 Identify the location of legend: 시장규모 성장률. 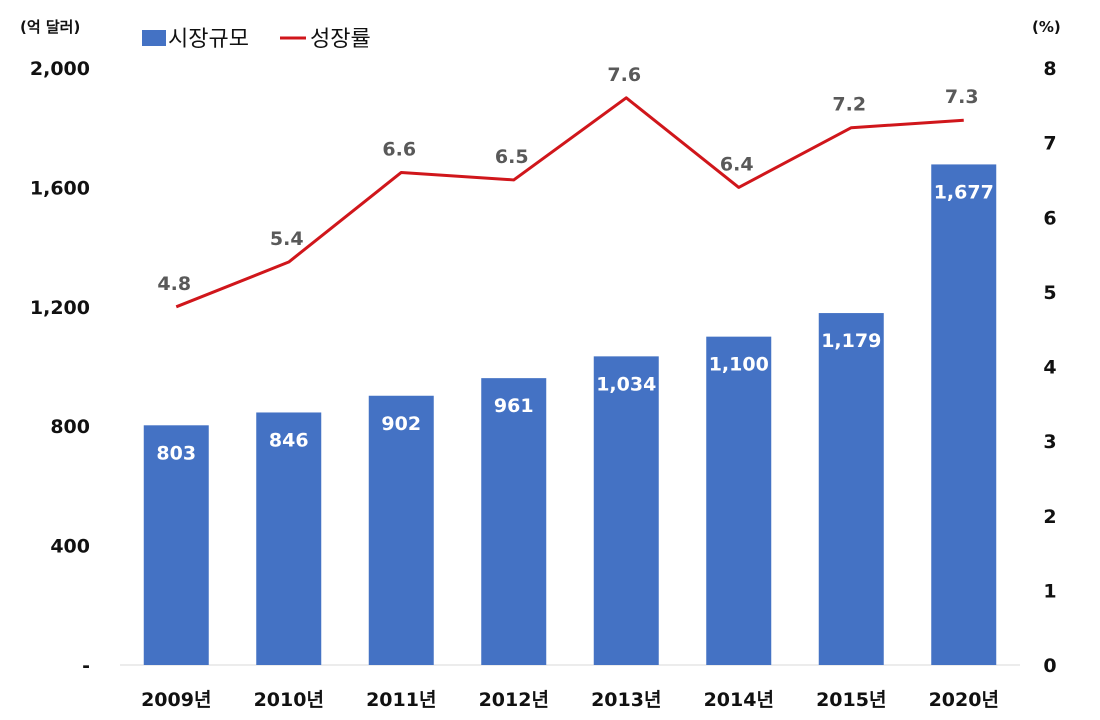
(256, 39).